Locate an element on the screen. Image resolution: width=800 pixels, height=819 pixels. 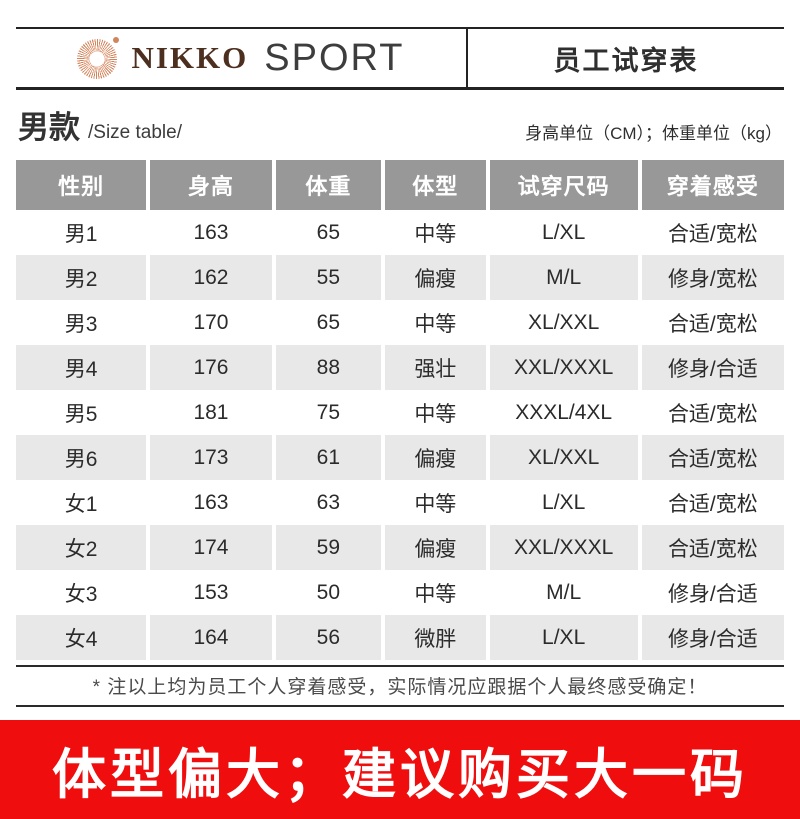
header-cell-fit-feeling: 穿着感受 is located at coordinates (712, 185).